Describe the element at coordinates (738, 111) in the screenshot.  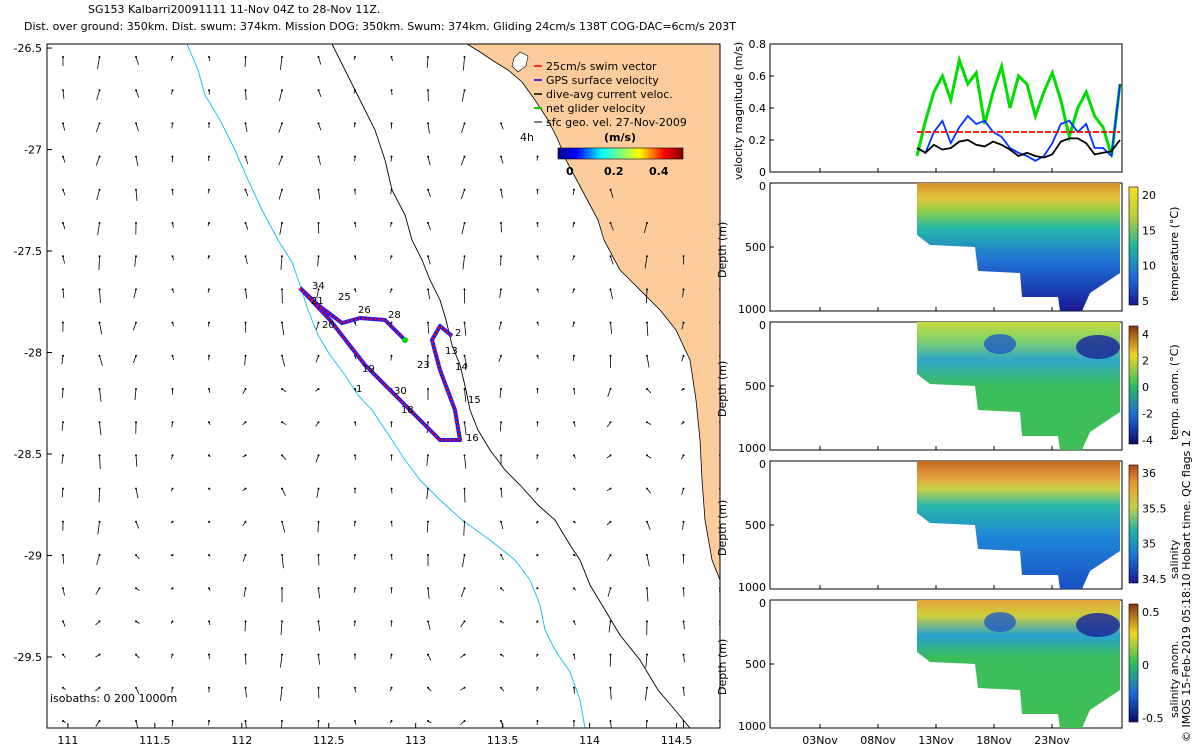
I see `velocity-ylabel: velocity magnitude (m/s)` at that location.